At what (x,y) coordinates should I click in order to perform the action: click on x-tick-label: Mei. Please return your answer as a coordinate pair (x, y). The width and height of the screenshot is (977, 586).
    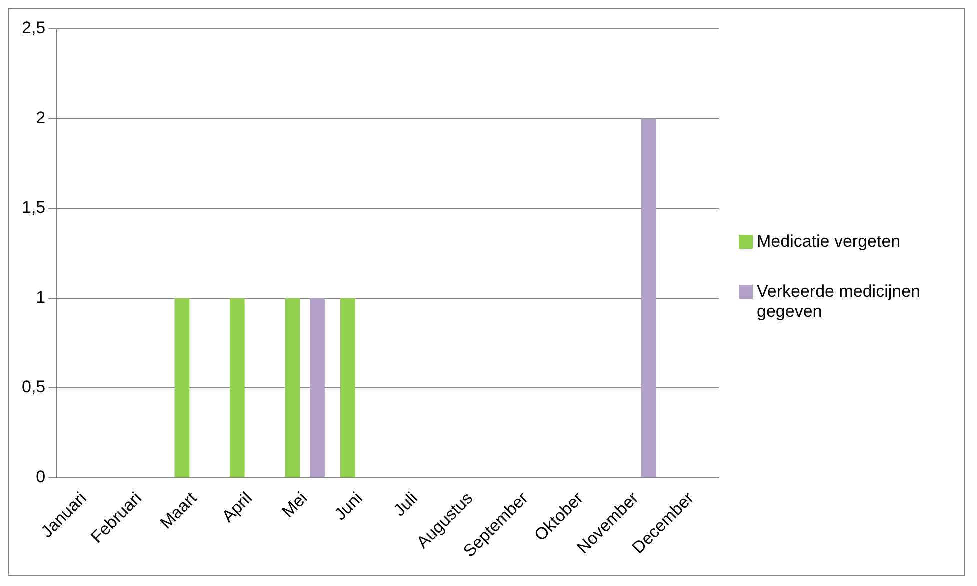
    Looking at the image, I should click on (295, 505).